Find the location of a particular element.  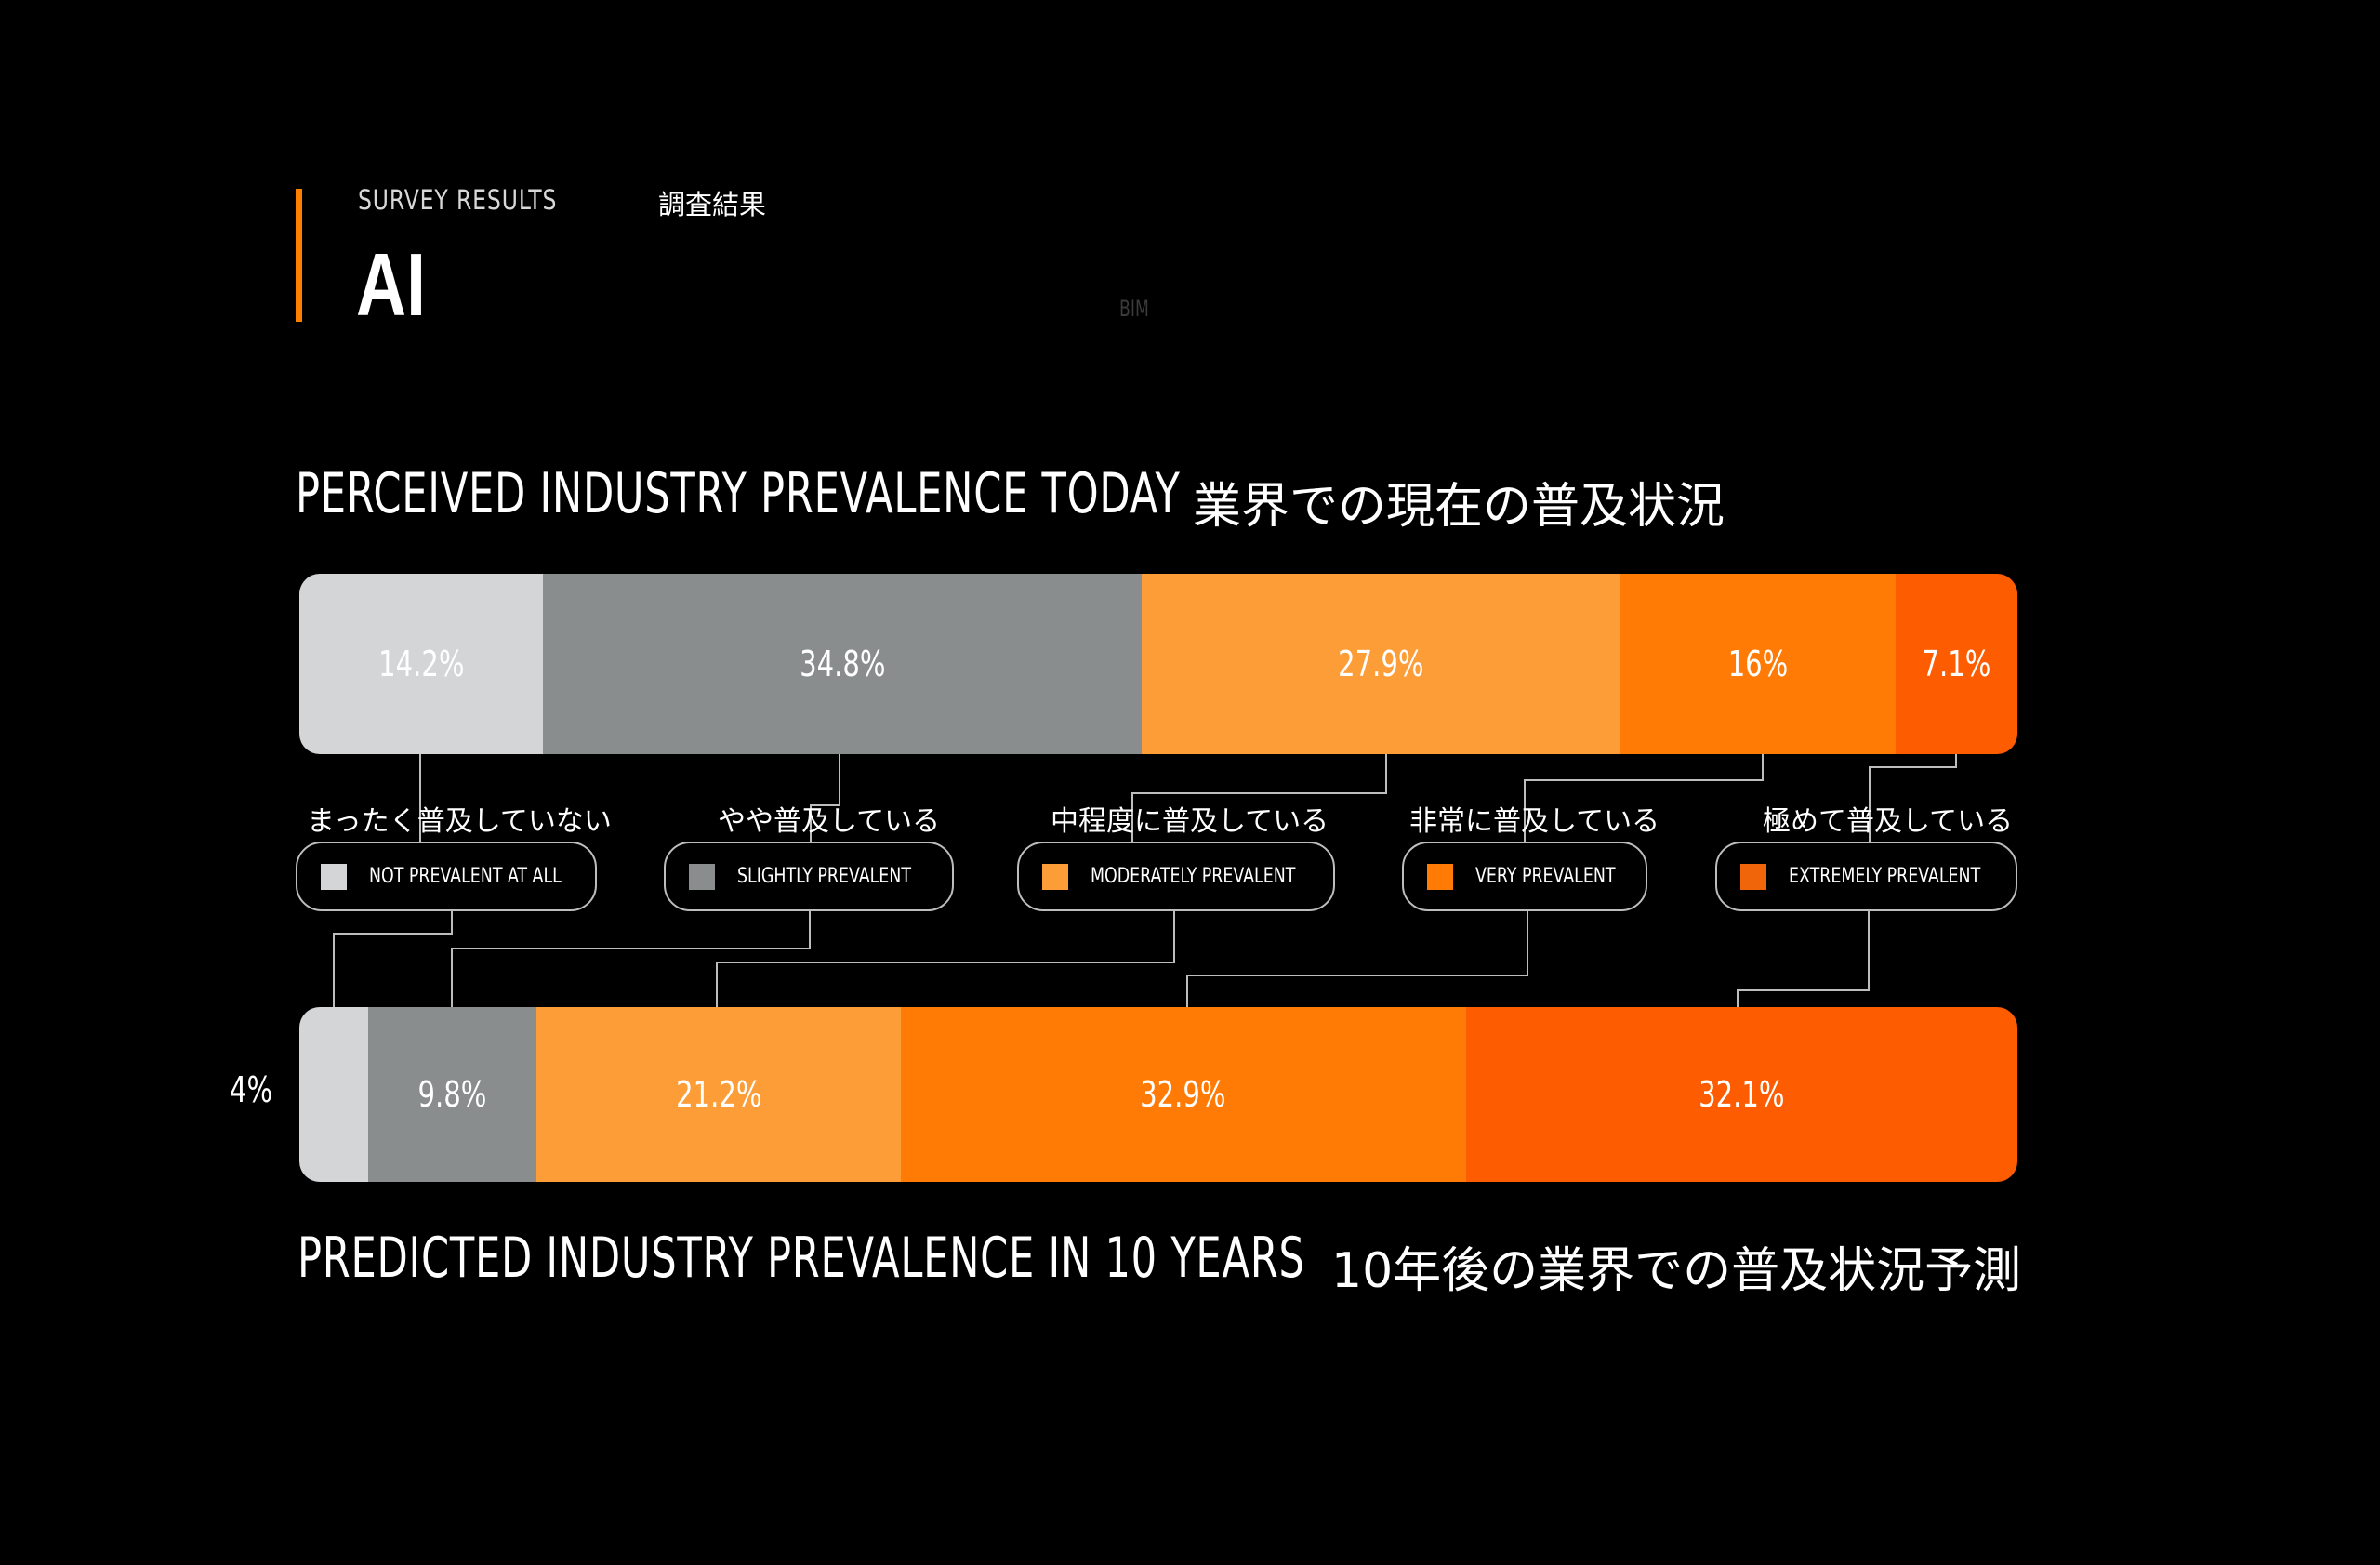

segment-value-label: 7.1% is located at coordinates (1956, 663).